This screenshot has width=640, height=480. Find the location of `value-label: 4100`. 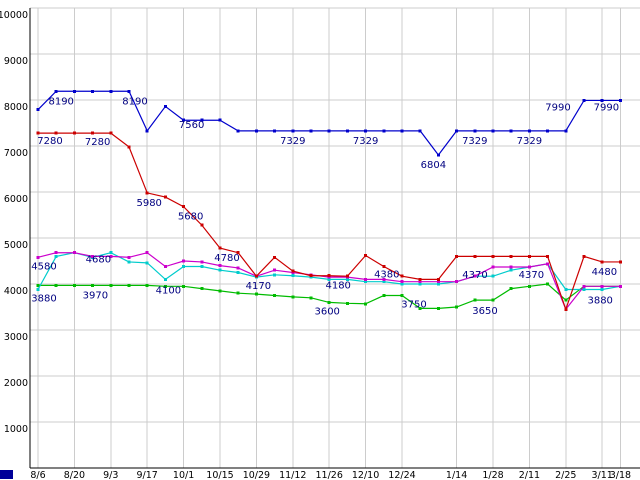

value-label: 4100 is located at coordinates (168, 290).